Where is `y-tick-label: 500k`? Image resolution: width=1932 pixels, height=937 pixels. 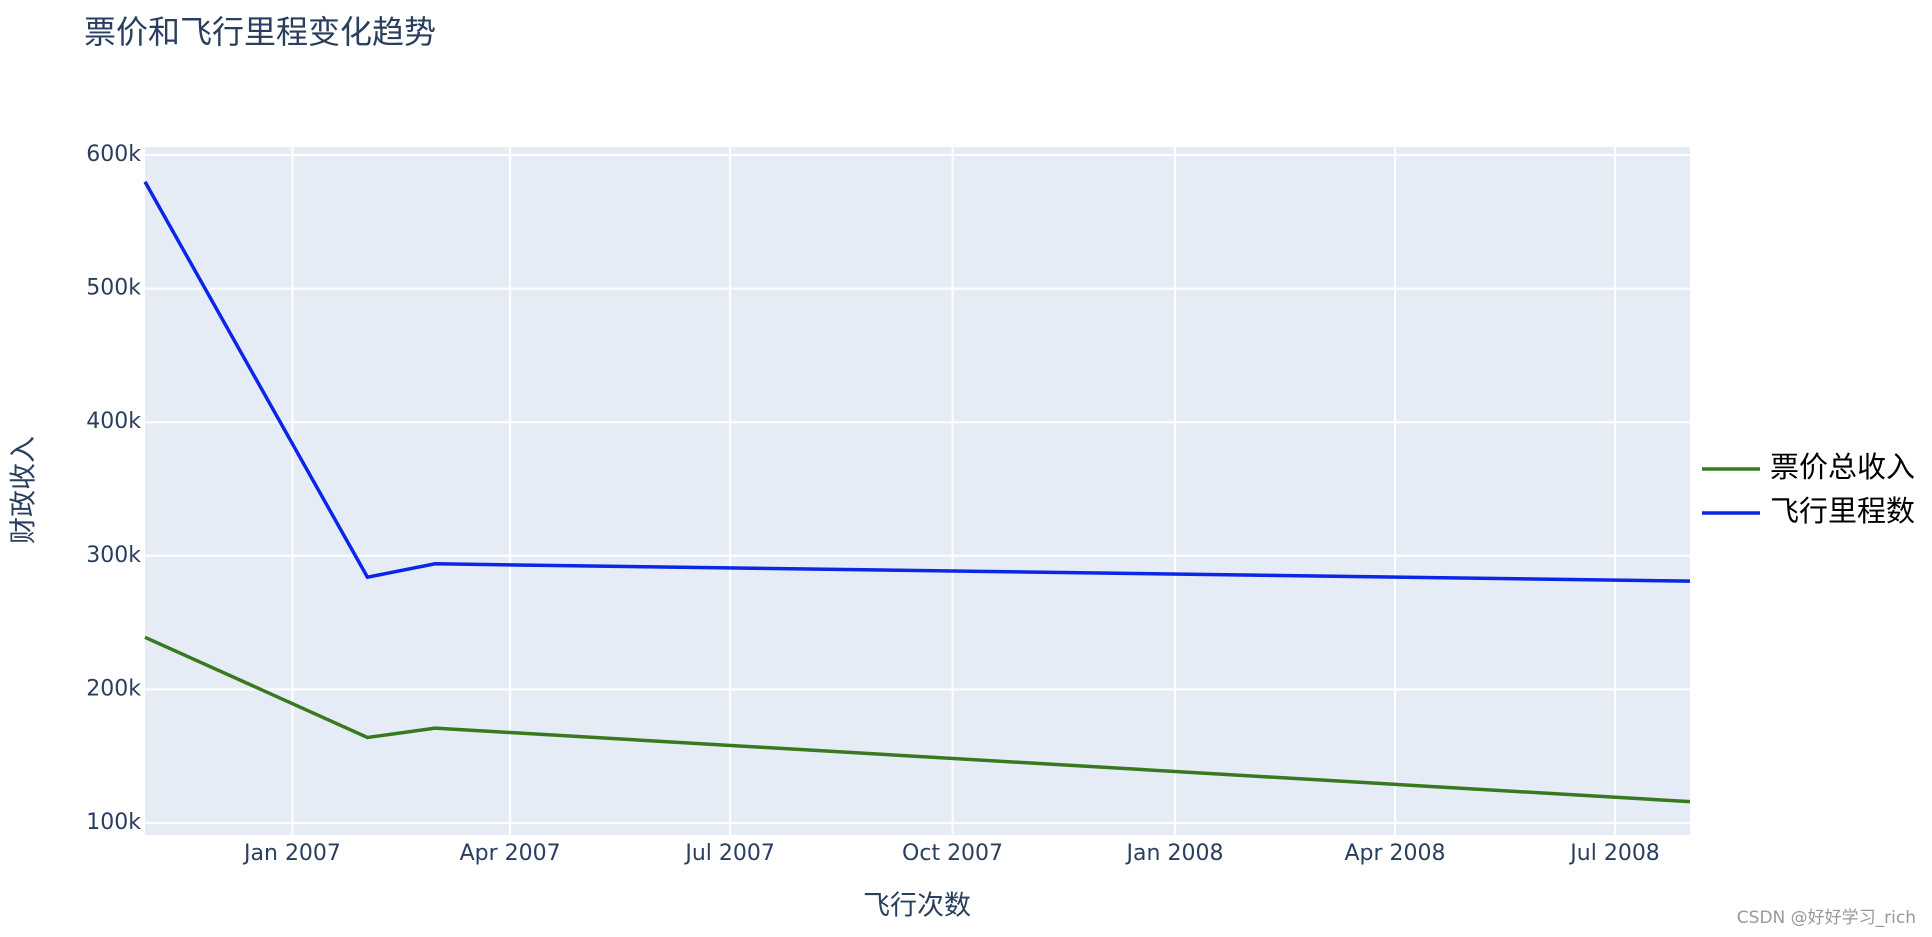
y-tick-label: 500k is located at coordinates (113, 288).